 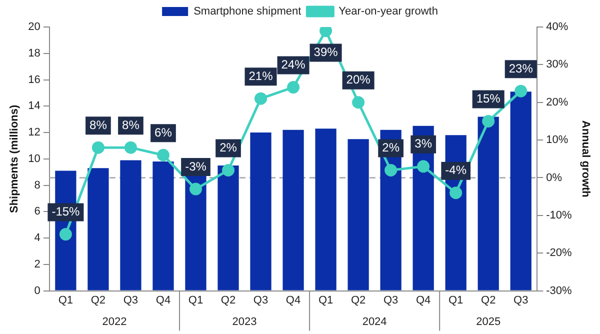 What do you see at coordinates (358, 79) in the screenshot?
I see `data-label: 20%` at bounding box center [358, 79].